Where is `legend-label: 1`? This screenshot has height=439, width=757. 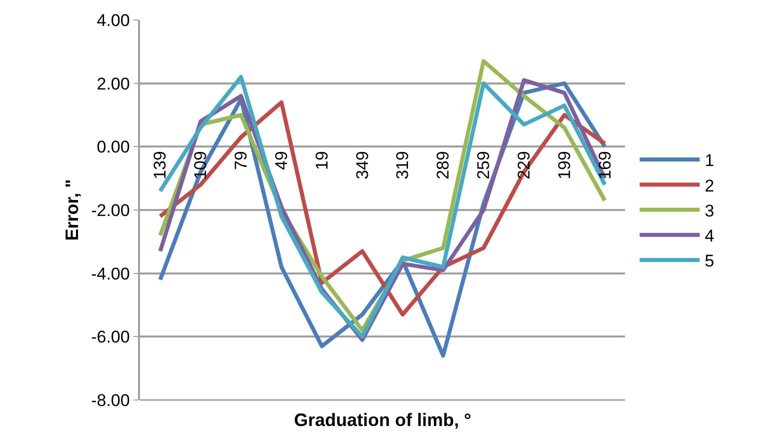 legend-label: 1 is located at coordinates (709, 160).